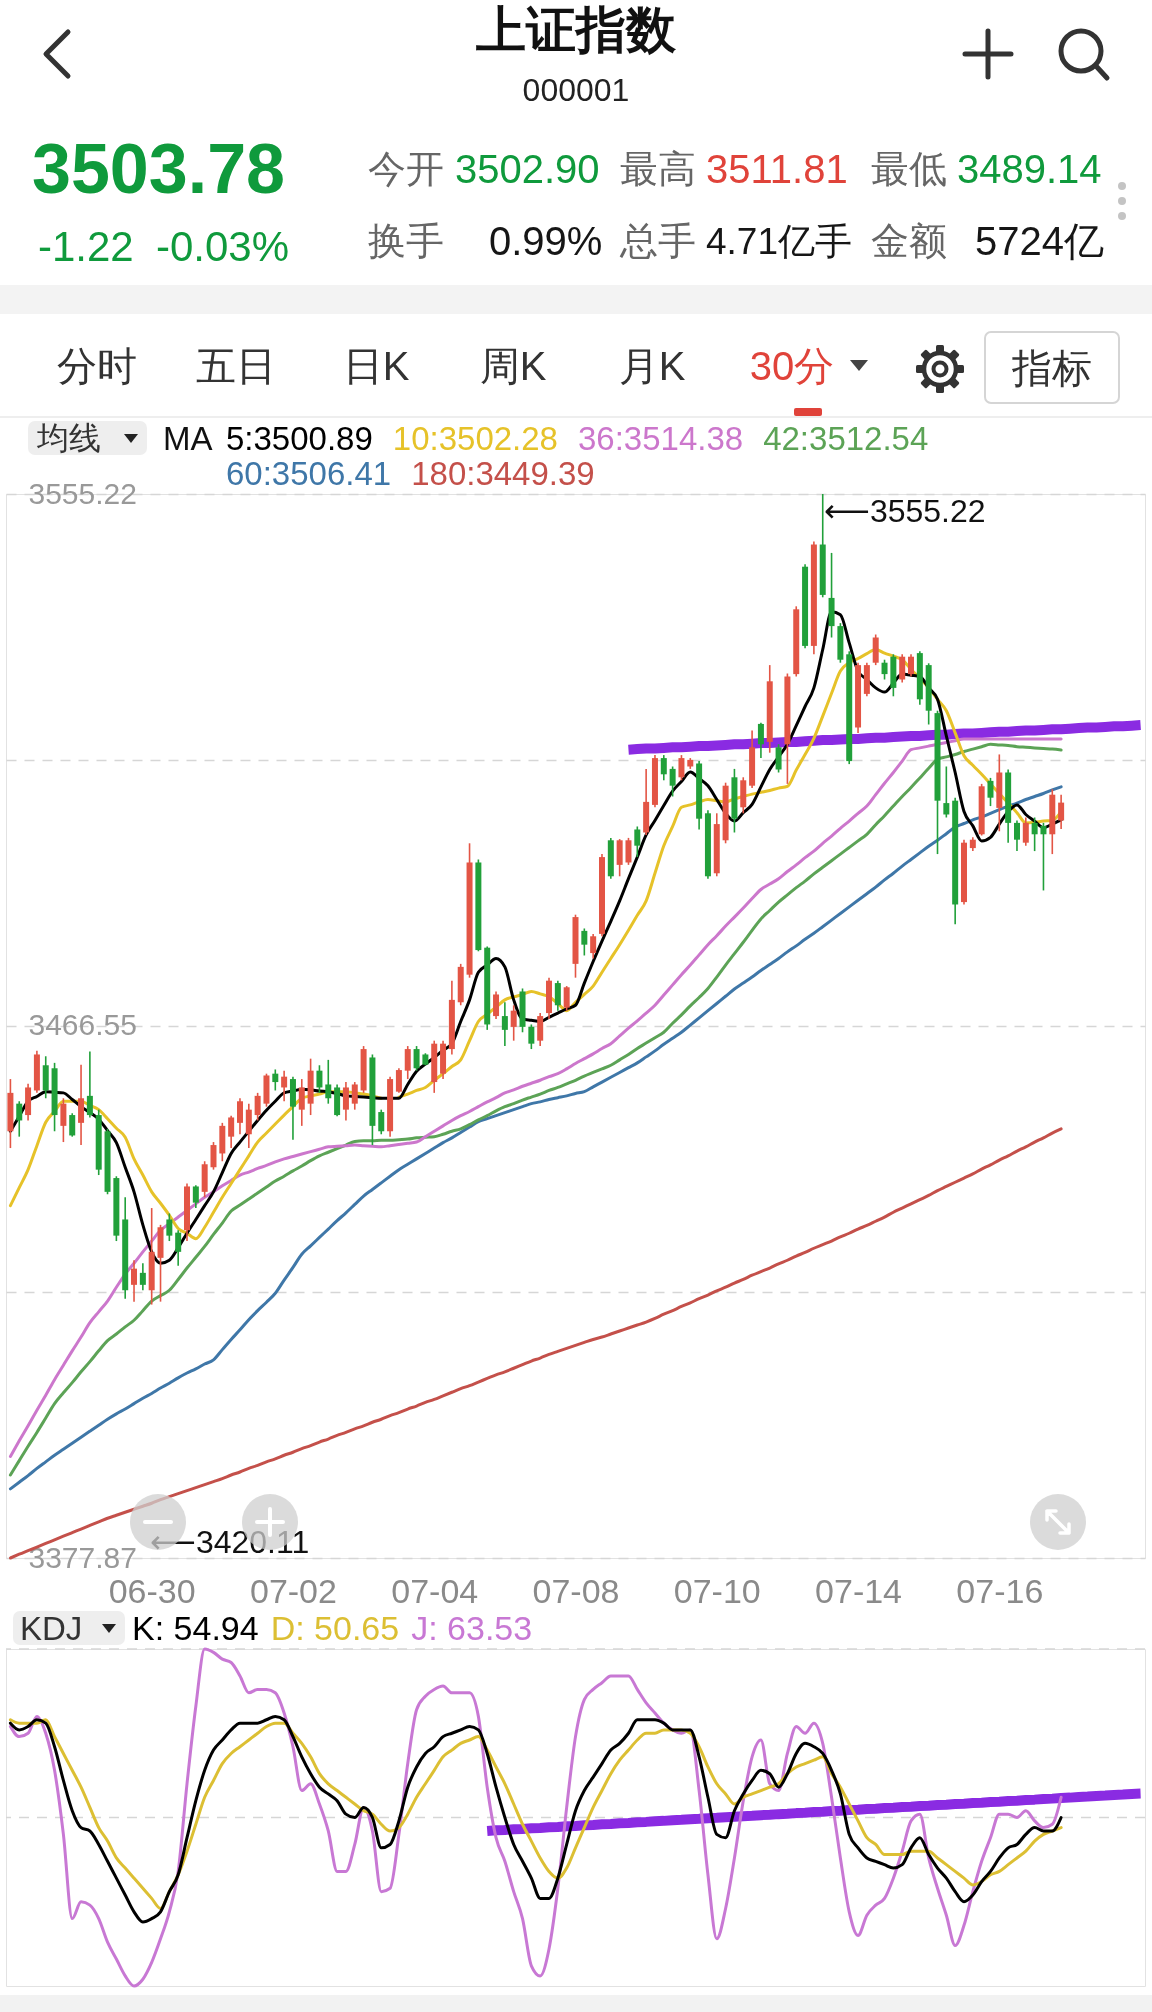  Describe the element at coordinates (658, 169) in the screenshot. I see `text: 最高` at that location.